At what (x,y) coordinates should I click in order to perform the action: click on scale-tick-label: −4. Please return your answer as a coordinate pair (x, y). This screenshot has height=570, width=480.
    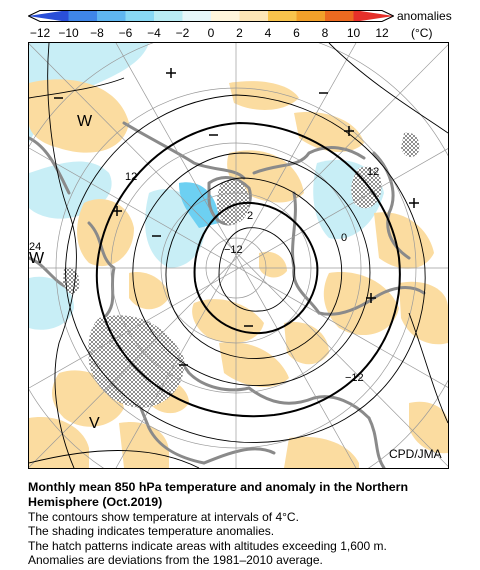
    Looking at the image, I should click on (154, 33).